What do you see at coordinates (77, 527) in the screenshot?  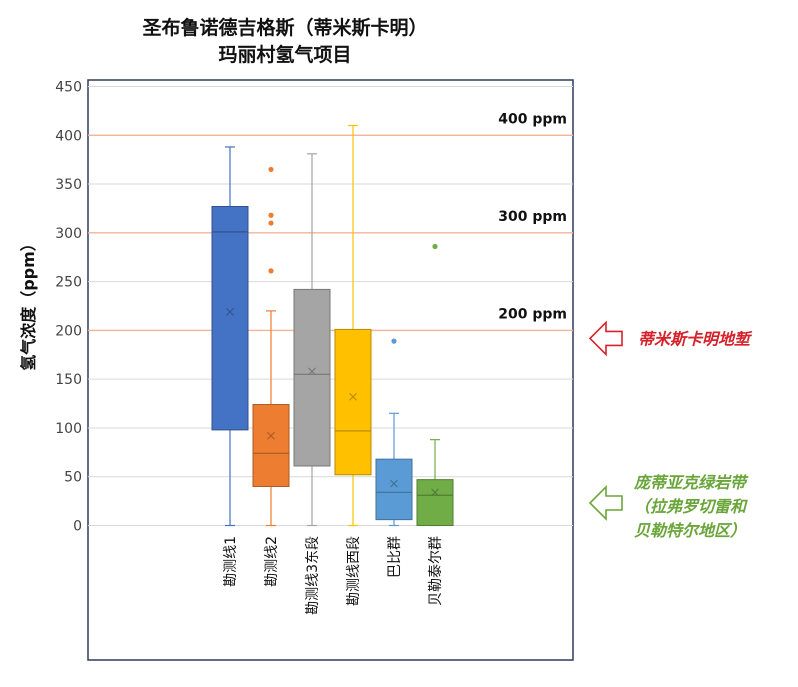 I see `y-tick-label-0: 0` at bounding box center [77, 527].